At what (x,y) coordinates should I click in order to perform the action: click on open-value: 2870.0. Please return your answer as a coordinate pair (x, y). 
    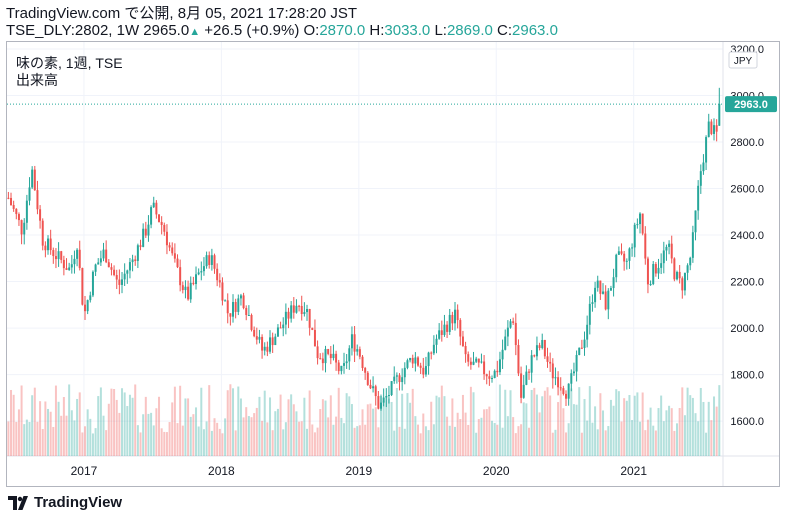
    Looking at the image, I should click on (342, 30).